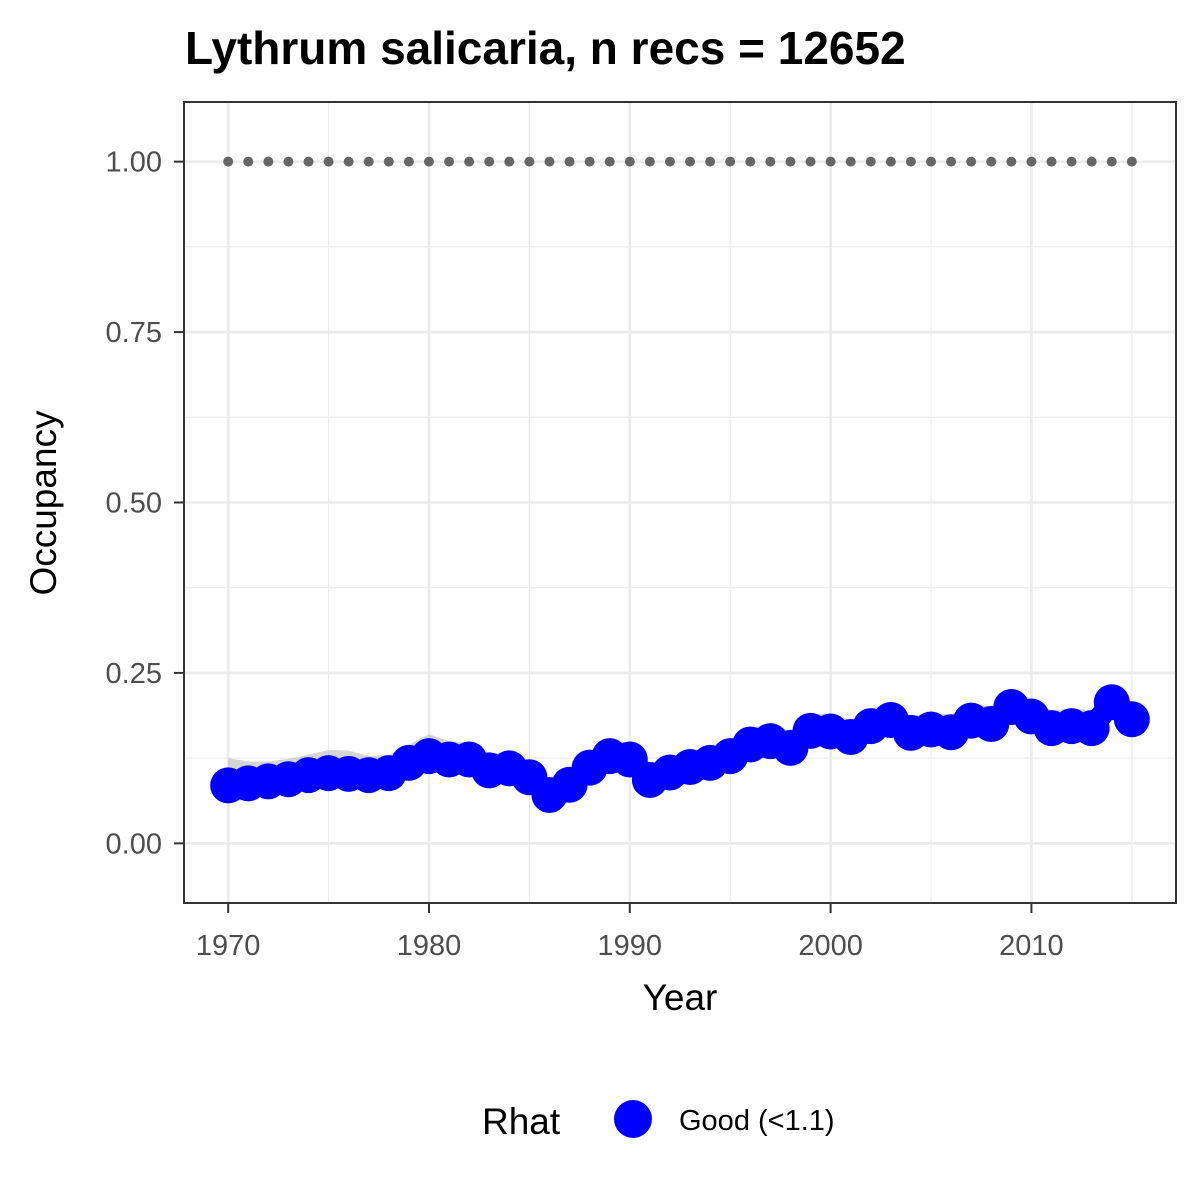  I want to click on x-tick-label: 1990, so click(630, 946).